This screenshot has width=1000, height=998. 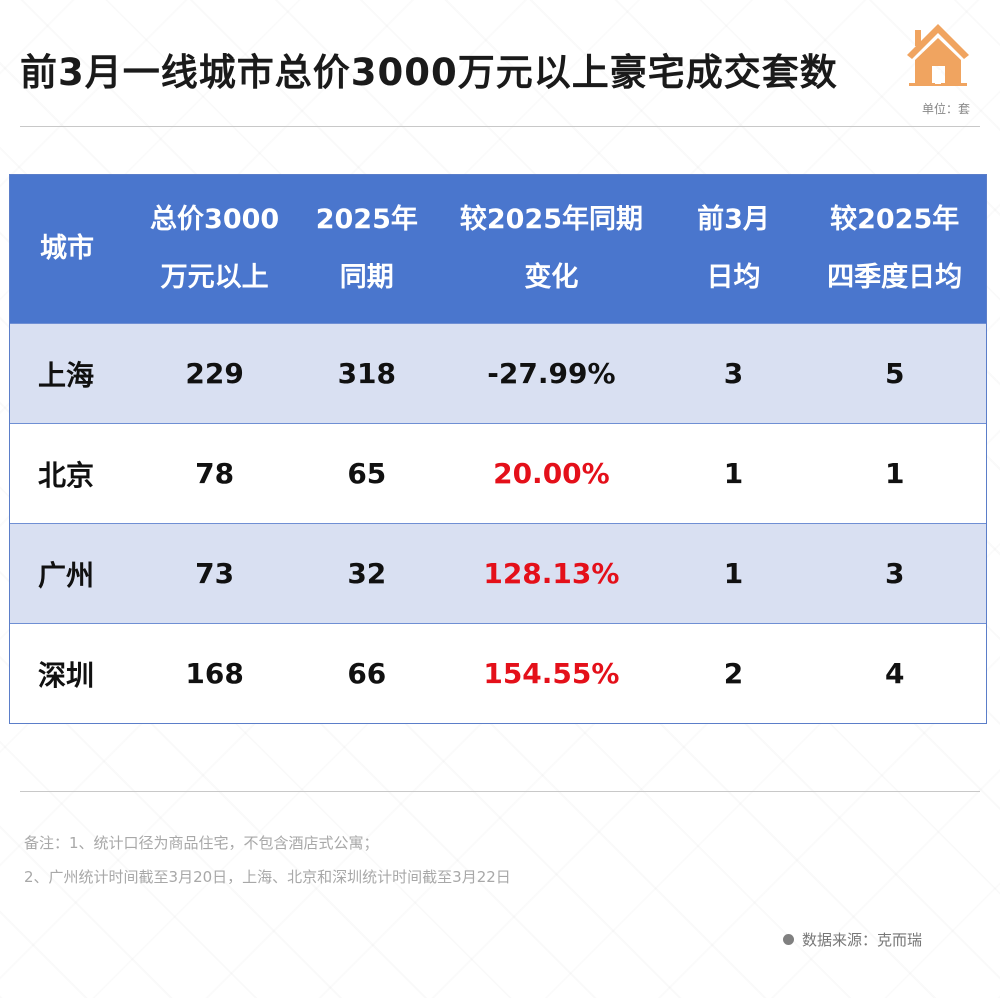 I want to click on source-label: 数据来源：克而瑞, so click(x=861, y=940).